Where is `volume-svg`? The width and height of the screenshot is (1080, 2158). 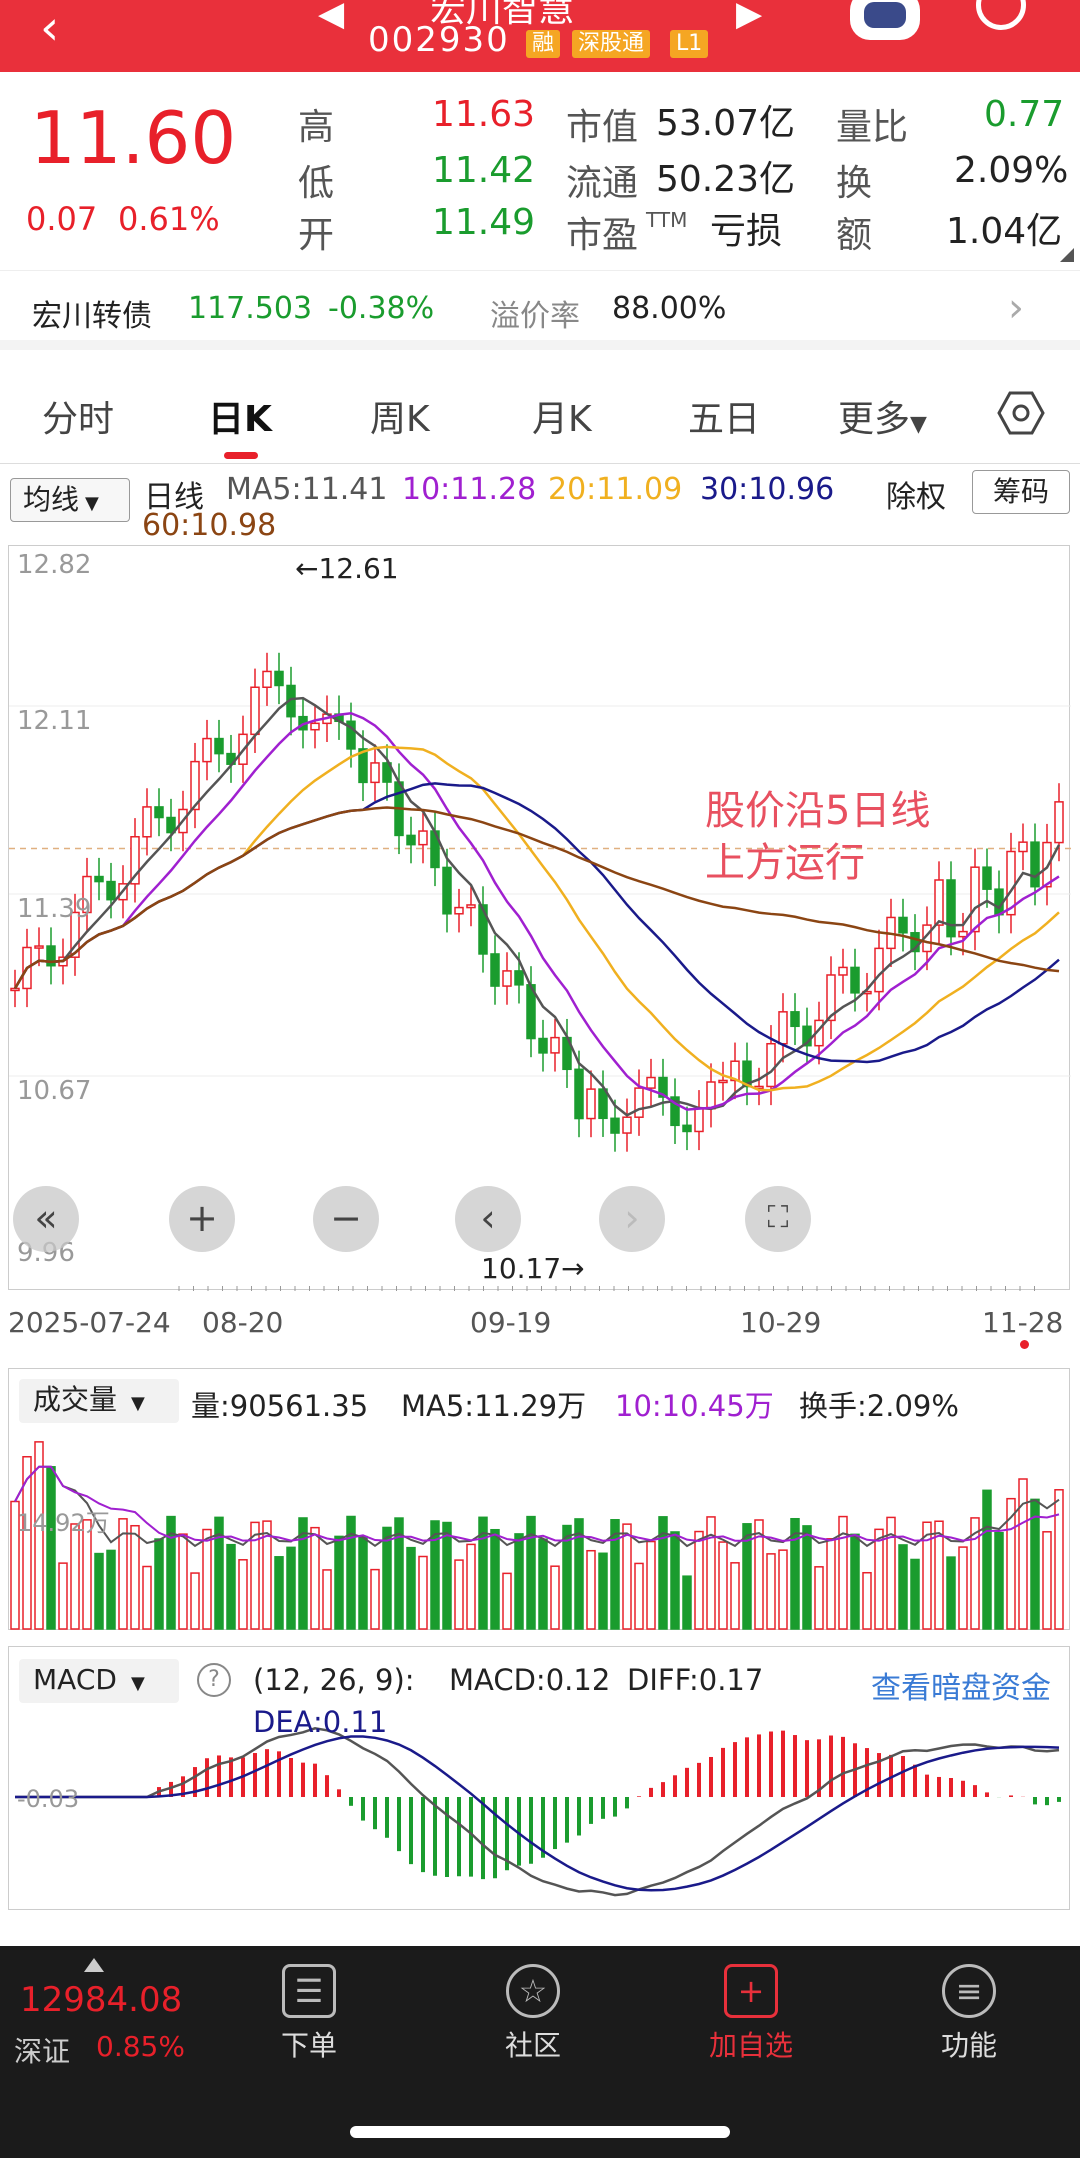
volume-svg is located at coordinates (537, 1535).